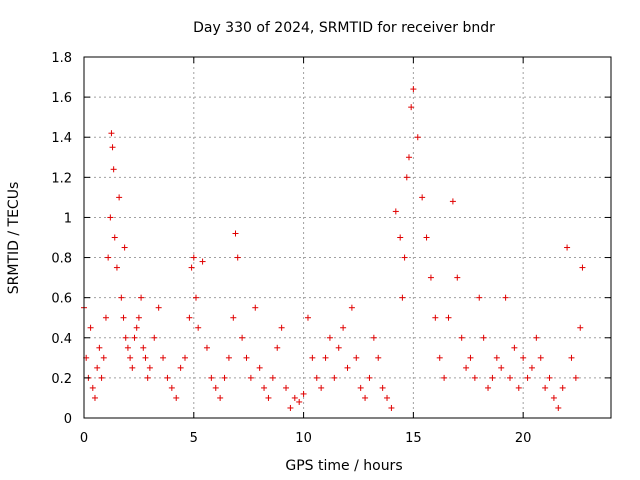  Describe the element at coordinates (61, 299) in the screenshot. I see `y-tick-label: 0.6` at that location.